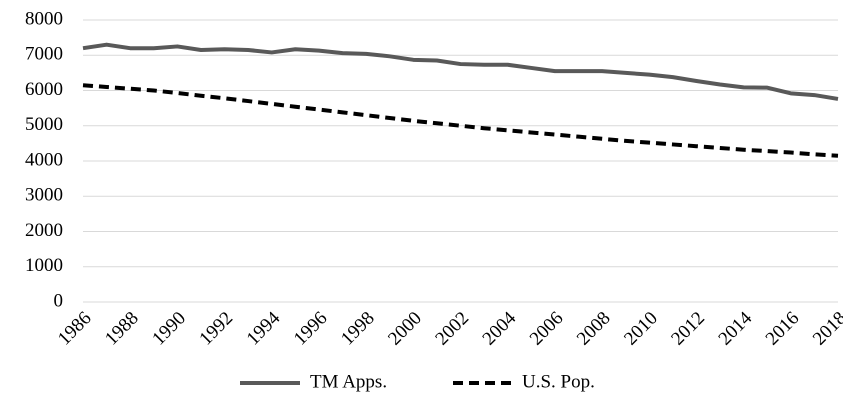  Describe the element at coordinates (44, 195) in the screenshot. I see `y-tick-label: 3000` at that location.